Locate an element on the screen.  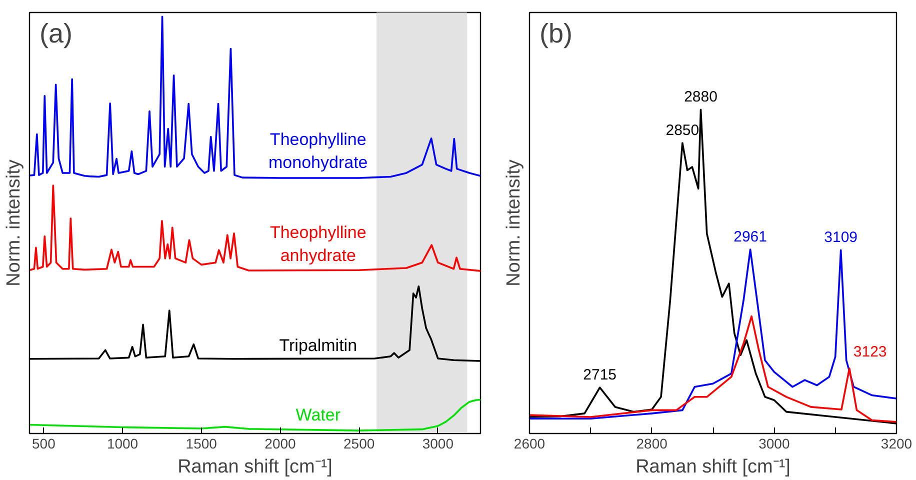
chart-title: (b) is located at coordinates (556, 33).